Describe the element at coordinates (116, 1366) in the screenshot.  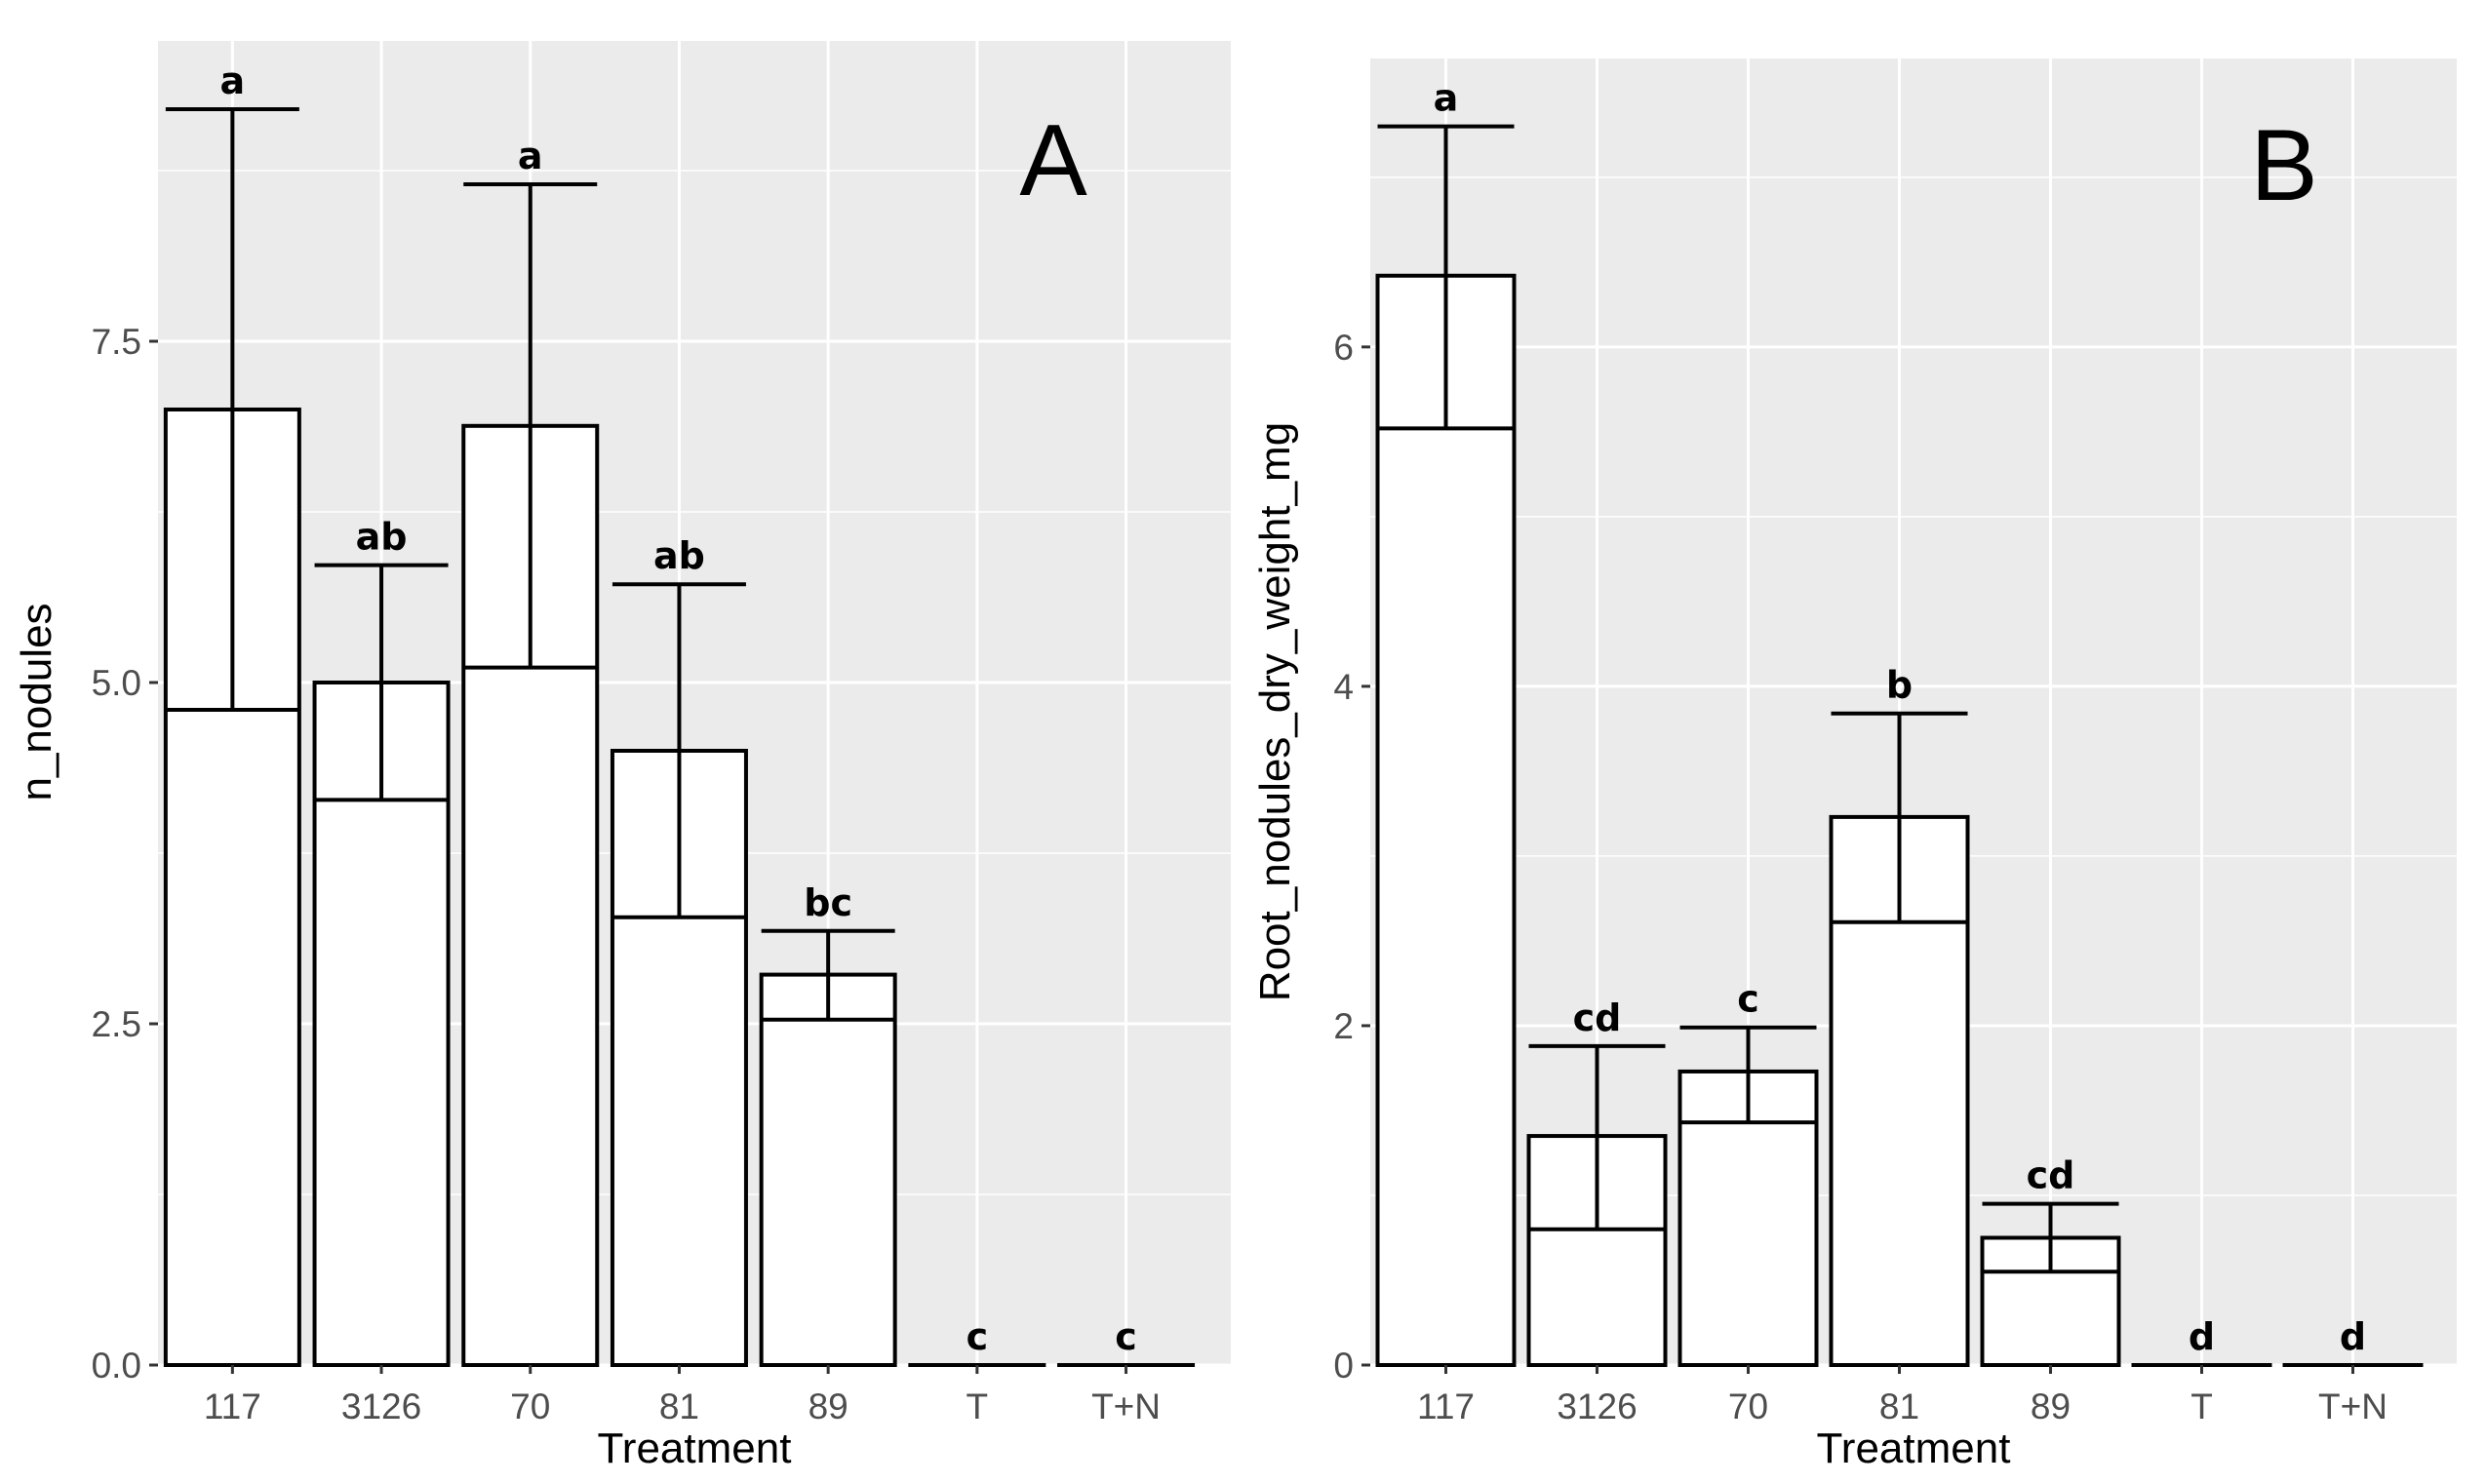
I see `y-tick-label: 0.0` at that location.